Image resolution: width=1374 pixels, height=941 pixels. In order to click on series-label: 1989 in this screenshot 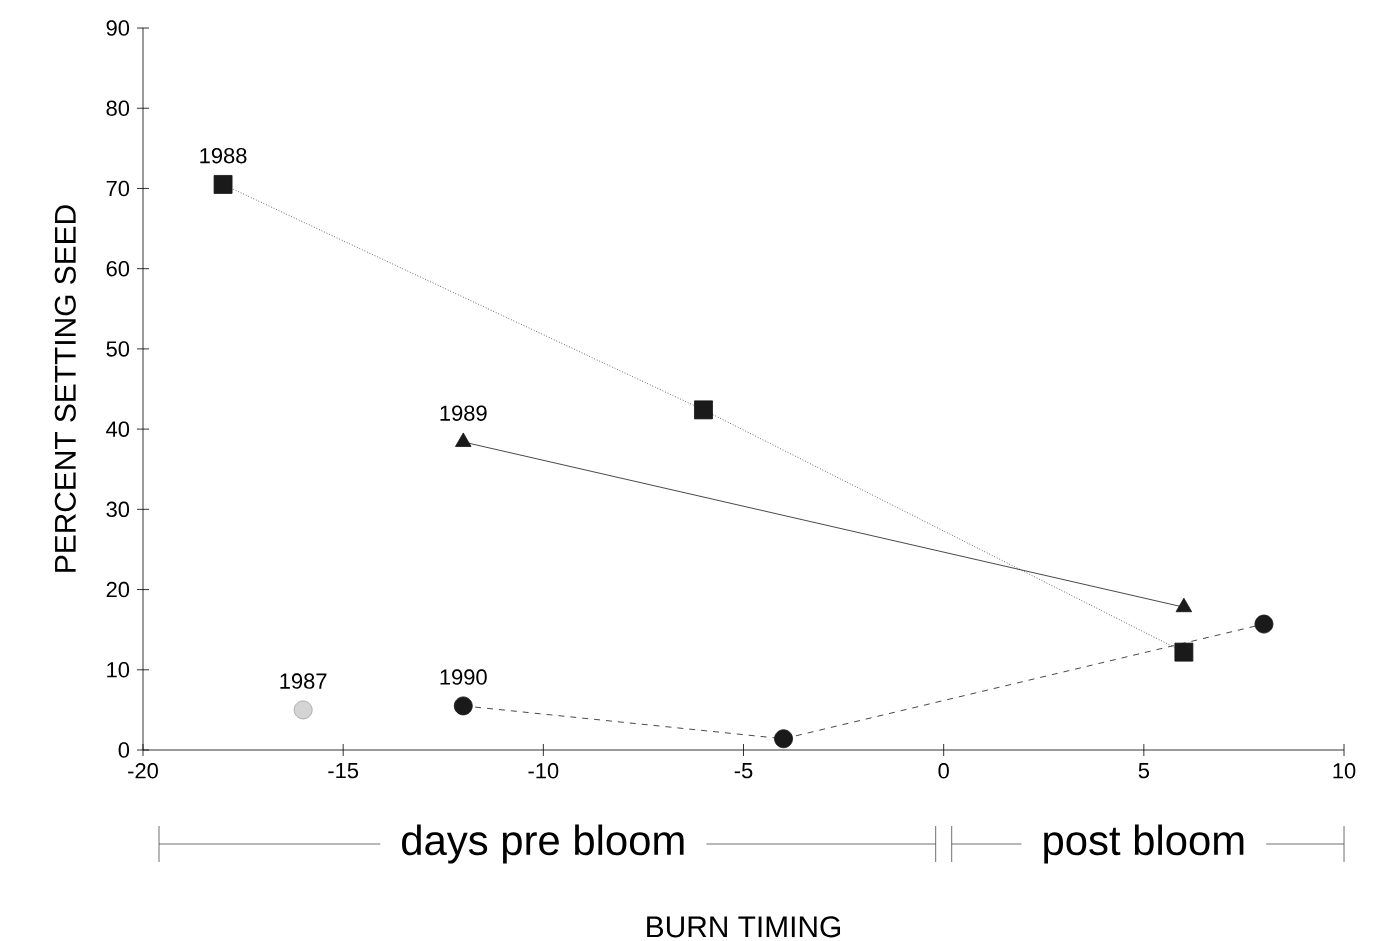, I will do `click(463, 413)`.